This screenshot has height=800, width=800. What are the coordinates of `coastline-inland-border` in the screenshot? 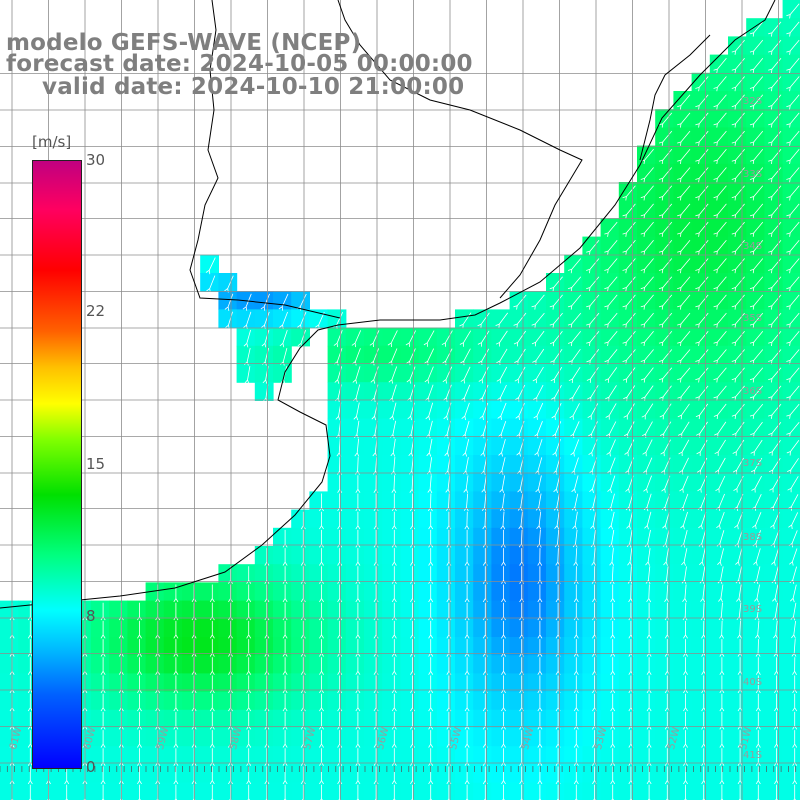 It's located at (265, 159).